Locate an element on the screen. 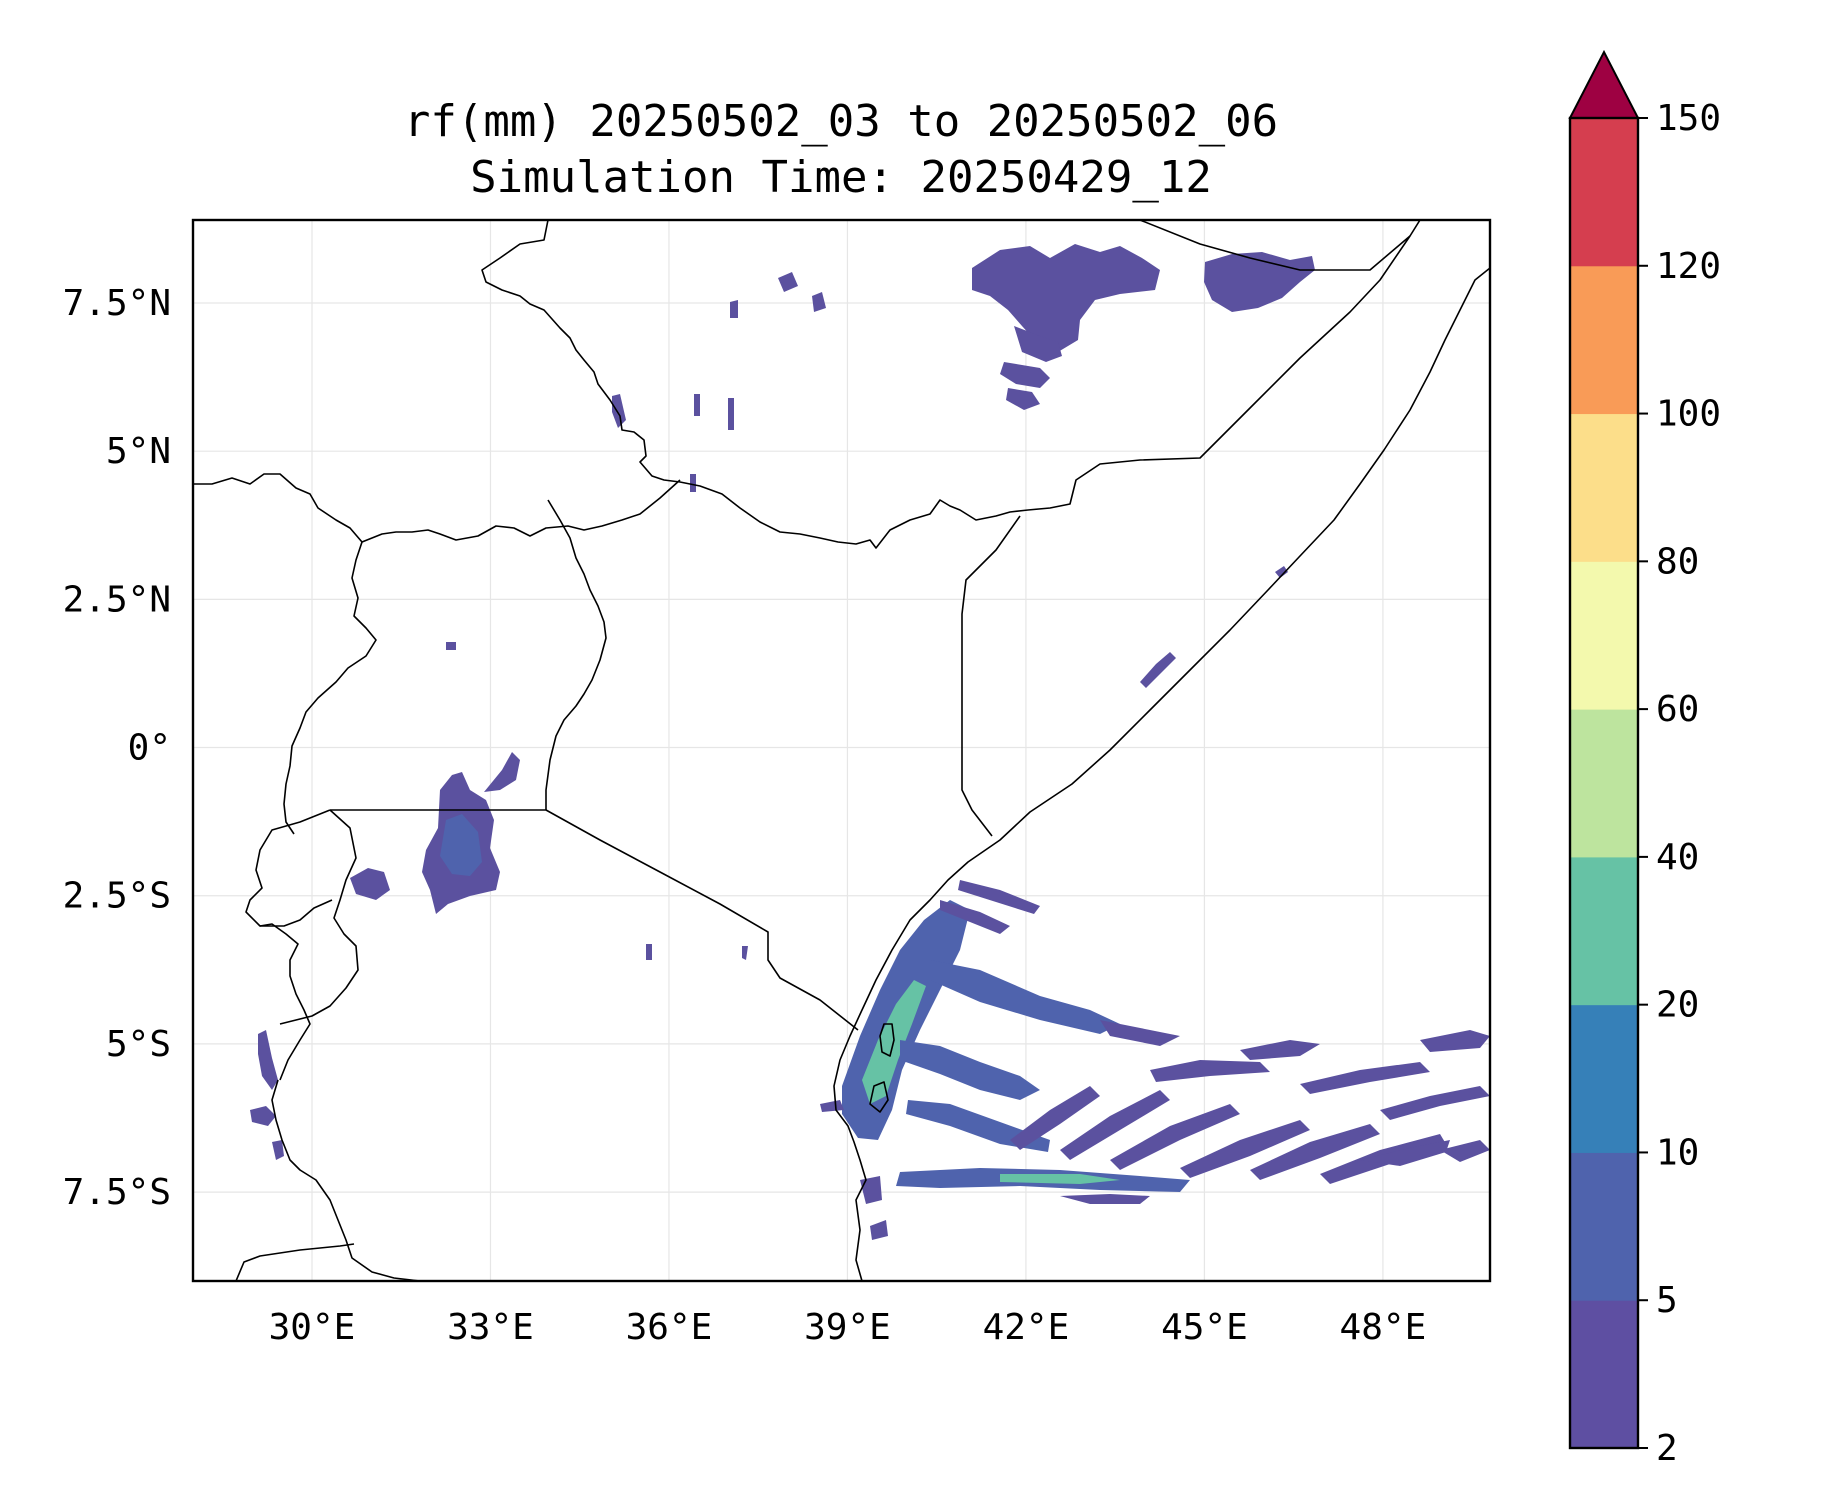 The height and width of the screenshot is (1500, 1833). y-tick-label: 0° is located at coordinates (149, 748).